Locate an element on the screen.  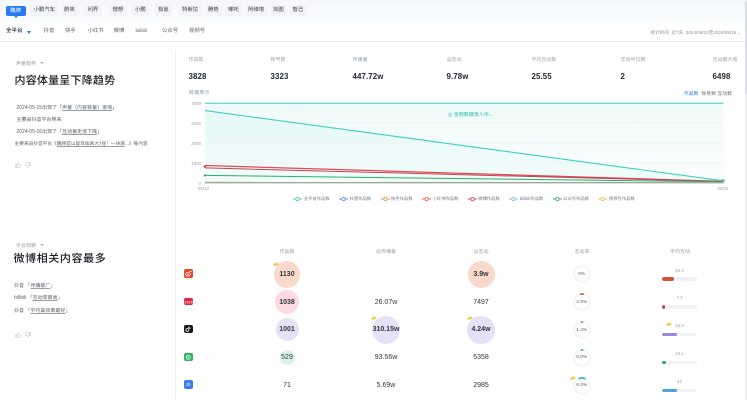
svg-text: 小红书 is located at coordinates (189, 301).